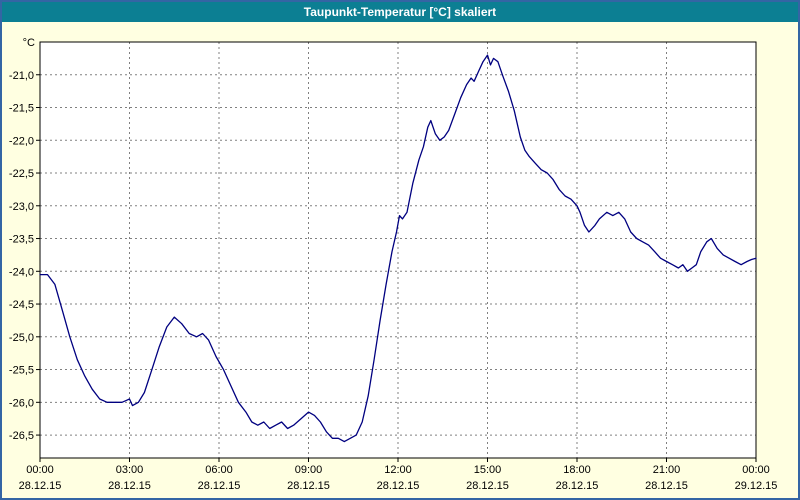 The height and width of the screenshot is (500, 800). Describe the element at coordinates (21, 240) in the screenshot. I see `y-tick-label: -23,5` at that location.